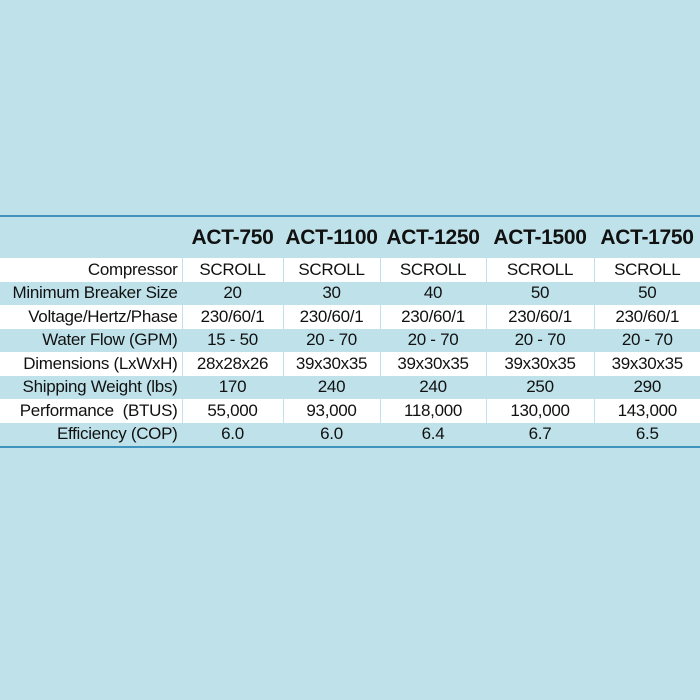 Image resolution: width=700 pixels, height=700 pixels. Describe the element at coordinates (540, 237) in the screenshot. I see `model-header: ACT-1500` at that location.